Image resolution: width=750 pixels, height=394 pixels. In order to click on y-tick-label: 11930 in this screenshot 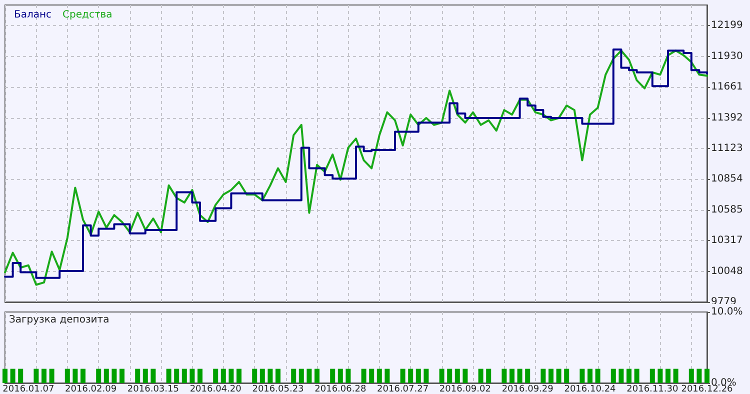, I will do `click(727, 56)`.